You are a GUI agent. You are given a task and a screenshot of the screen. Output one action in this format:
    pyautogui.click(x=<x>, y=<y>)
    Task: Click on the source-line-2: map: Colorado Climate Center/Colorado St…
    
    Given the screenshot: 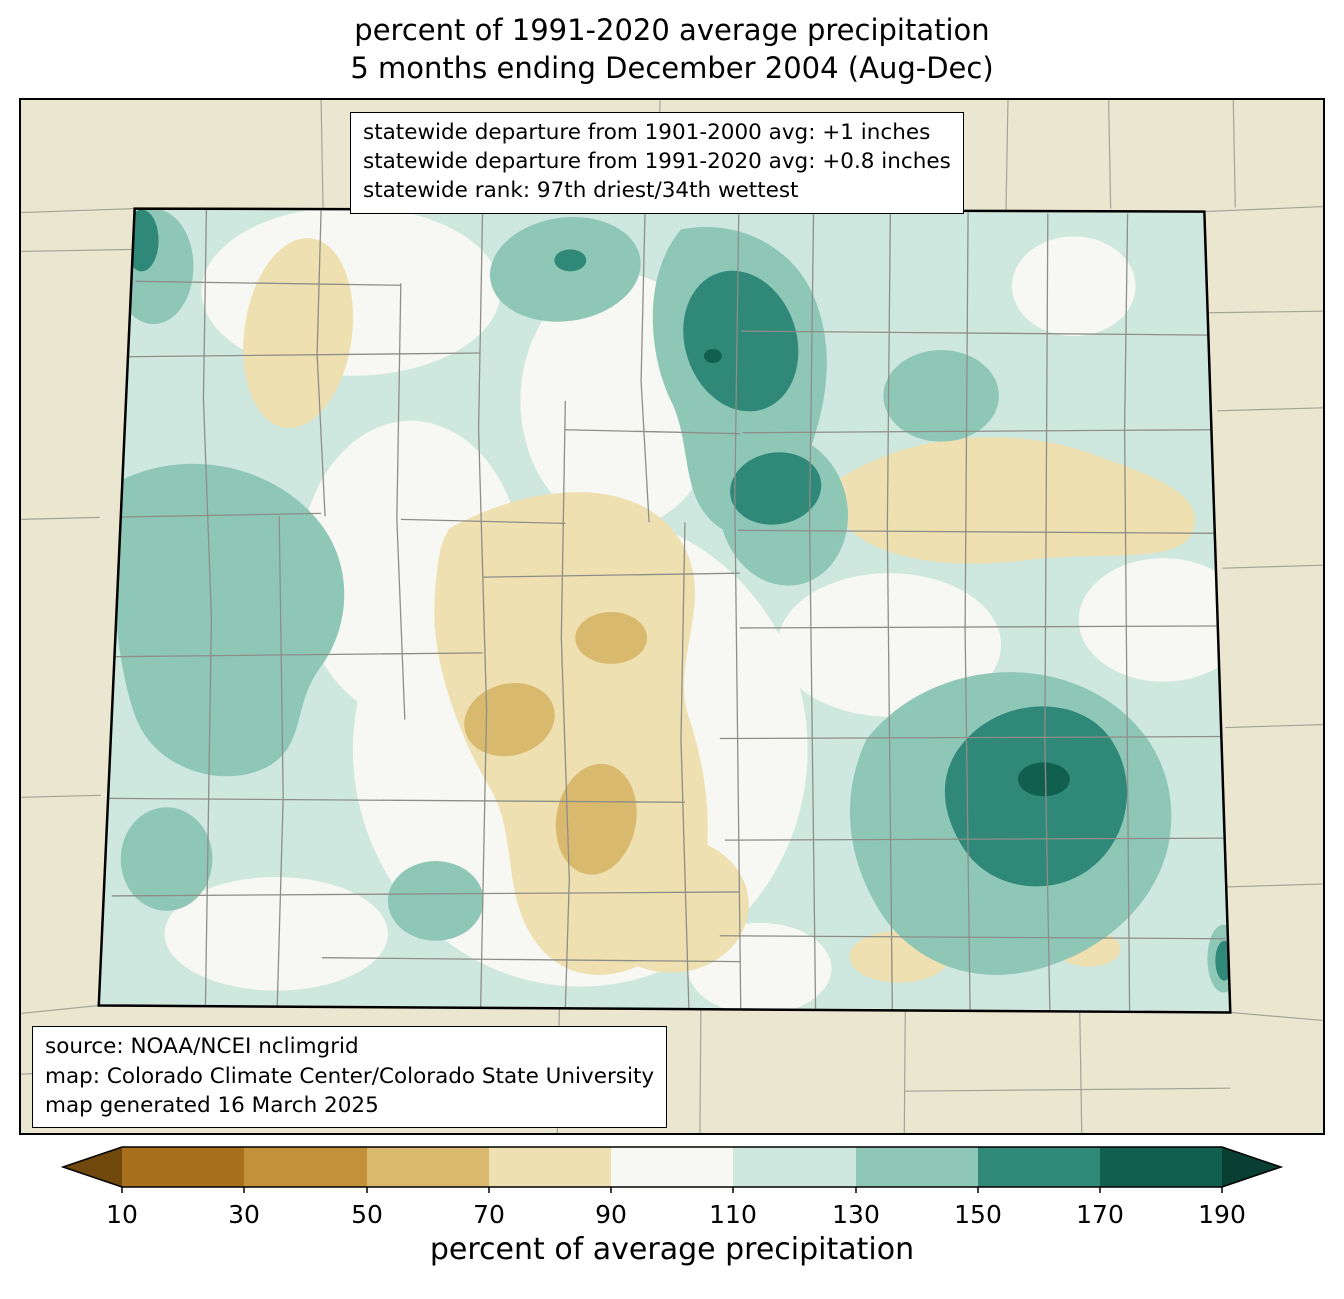 What is the action you would take?
    pyautogui.click(x=350, y=1076)
    